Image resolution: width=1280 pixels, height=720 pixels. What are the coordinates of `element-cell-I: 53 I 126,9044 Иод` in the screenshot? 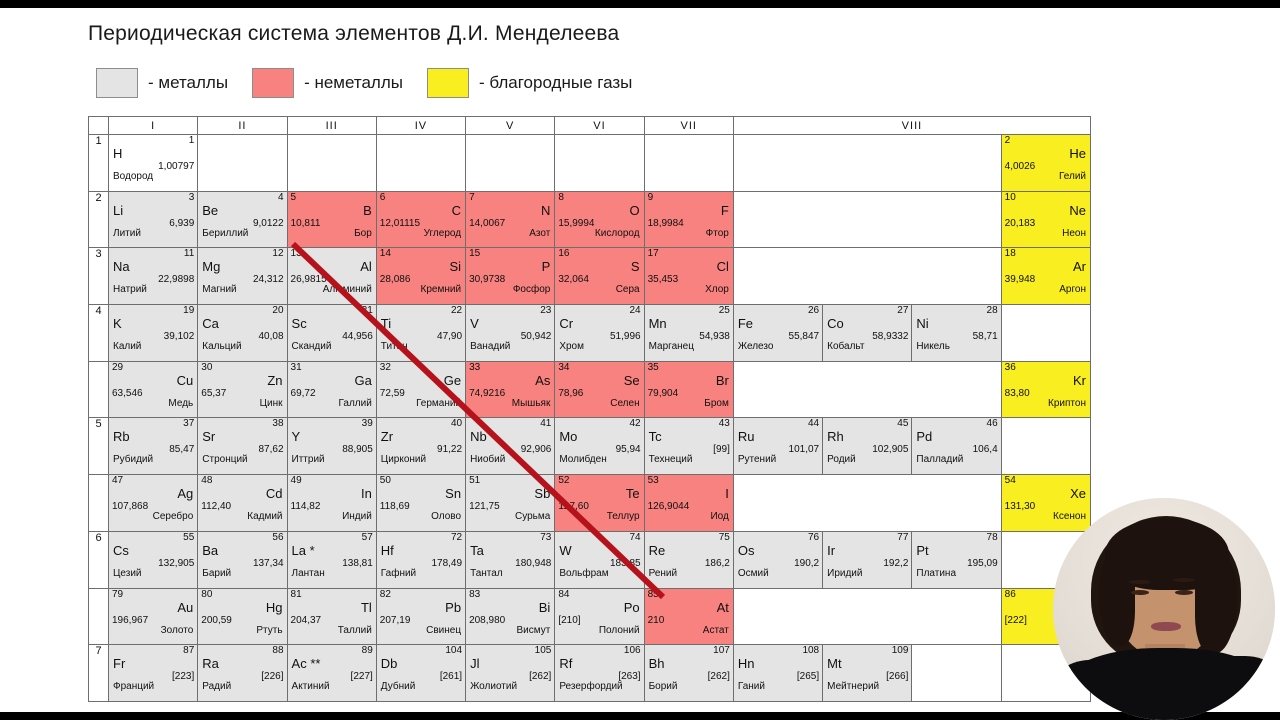 It's located at (688, 503).